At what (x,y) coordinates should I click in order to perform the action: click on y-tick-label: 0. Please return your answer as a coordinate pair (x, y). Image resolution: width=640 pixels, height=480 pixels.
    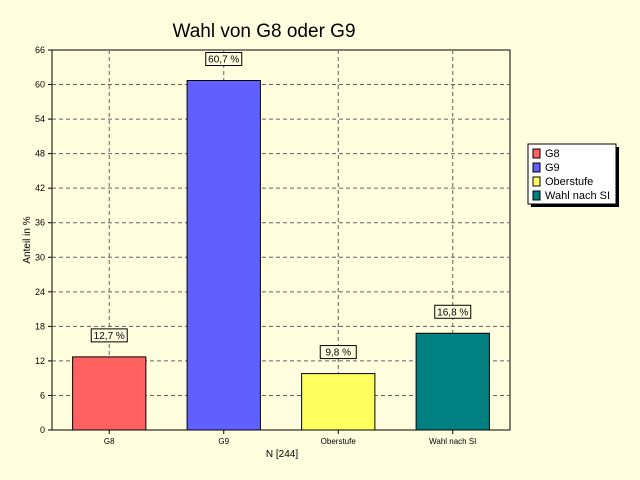
    Looking at the image, I should click on (42, 430).